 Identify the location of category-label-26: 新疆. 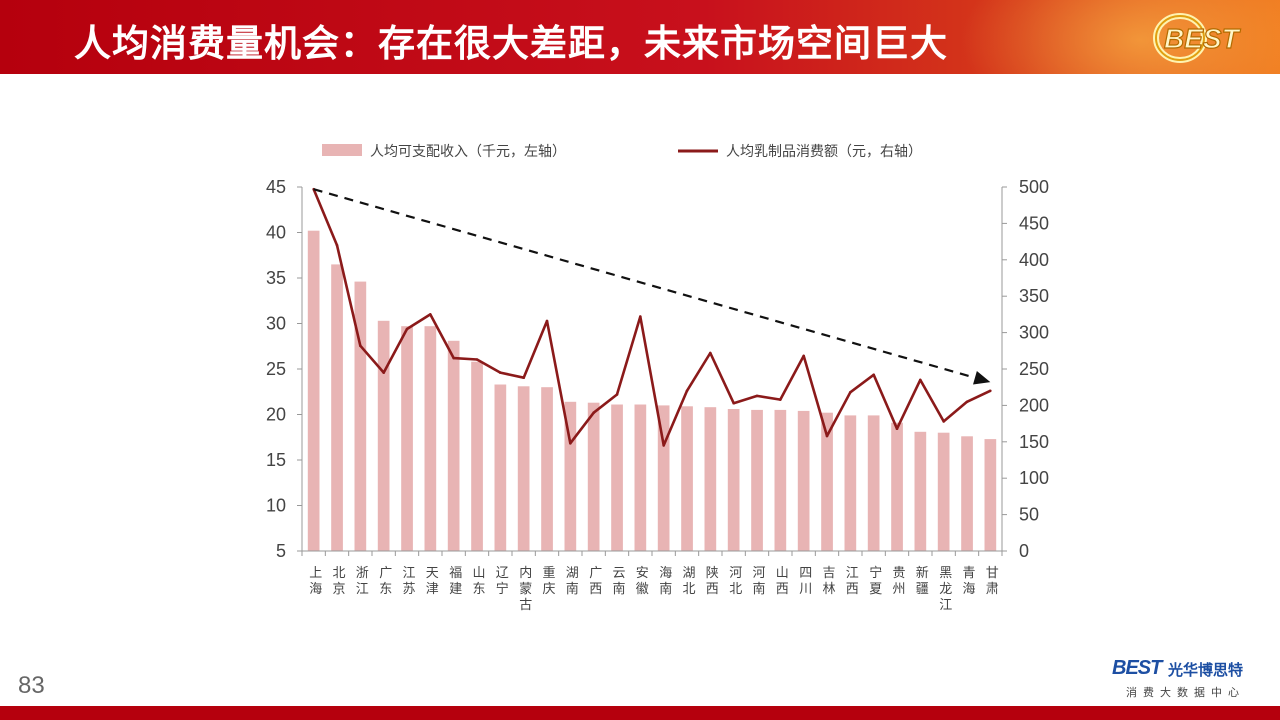
(921, 580).